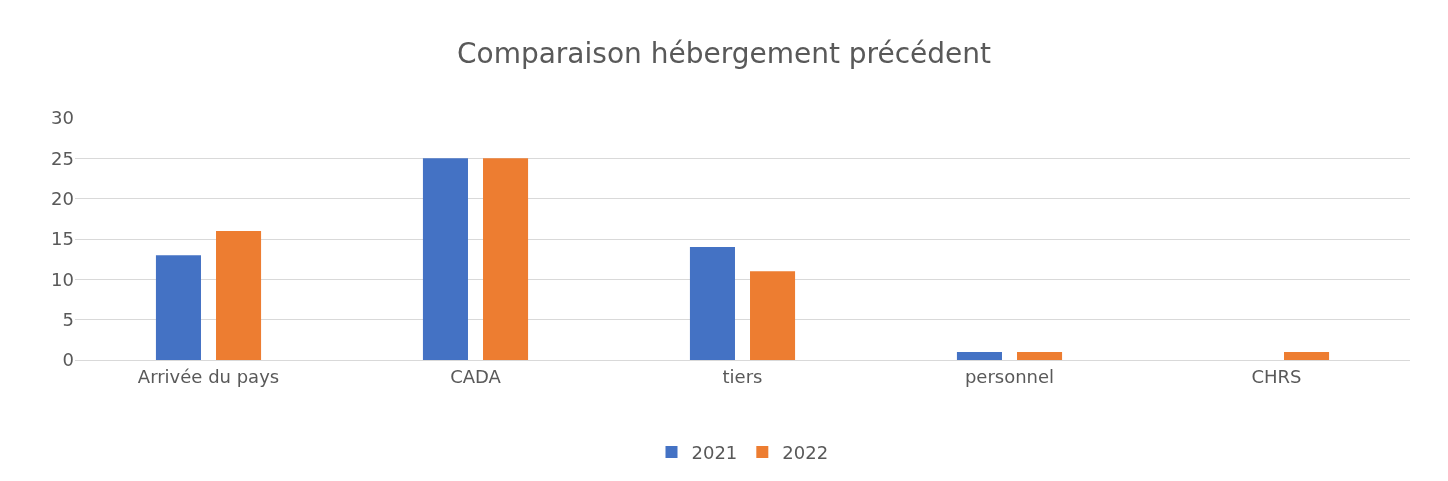 Image resolution: width=1448 pixels, height=481 pixels. I want to click on chart-title: Comparaison hébergement précédent, so click(724, 53).